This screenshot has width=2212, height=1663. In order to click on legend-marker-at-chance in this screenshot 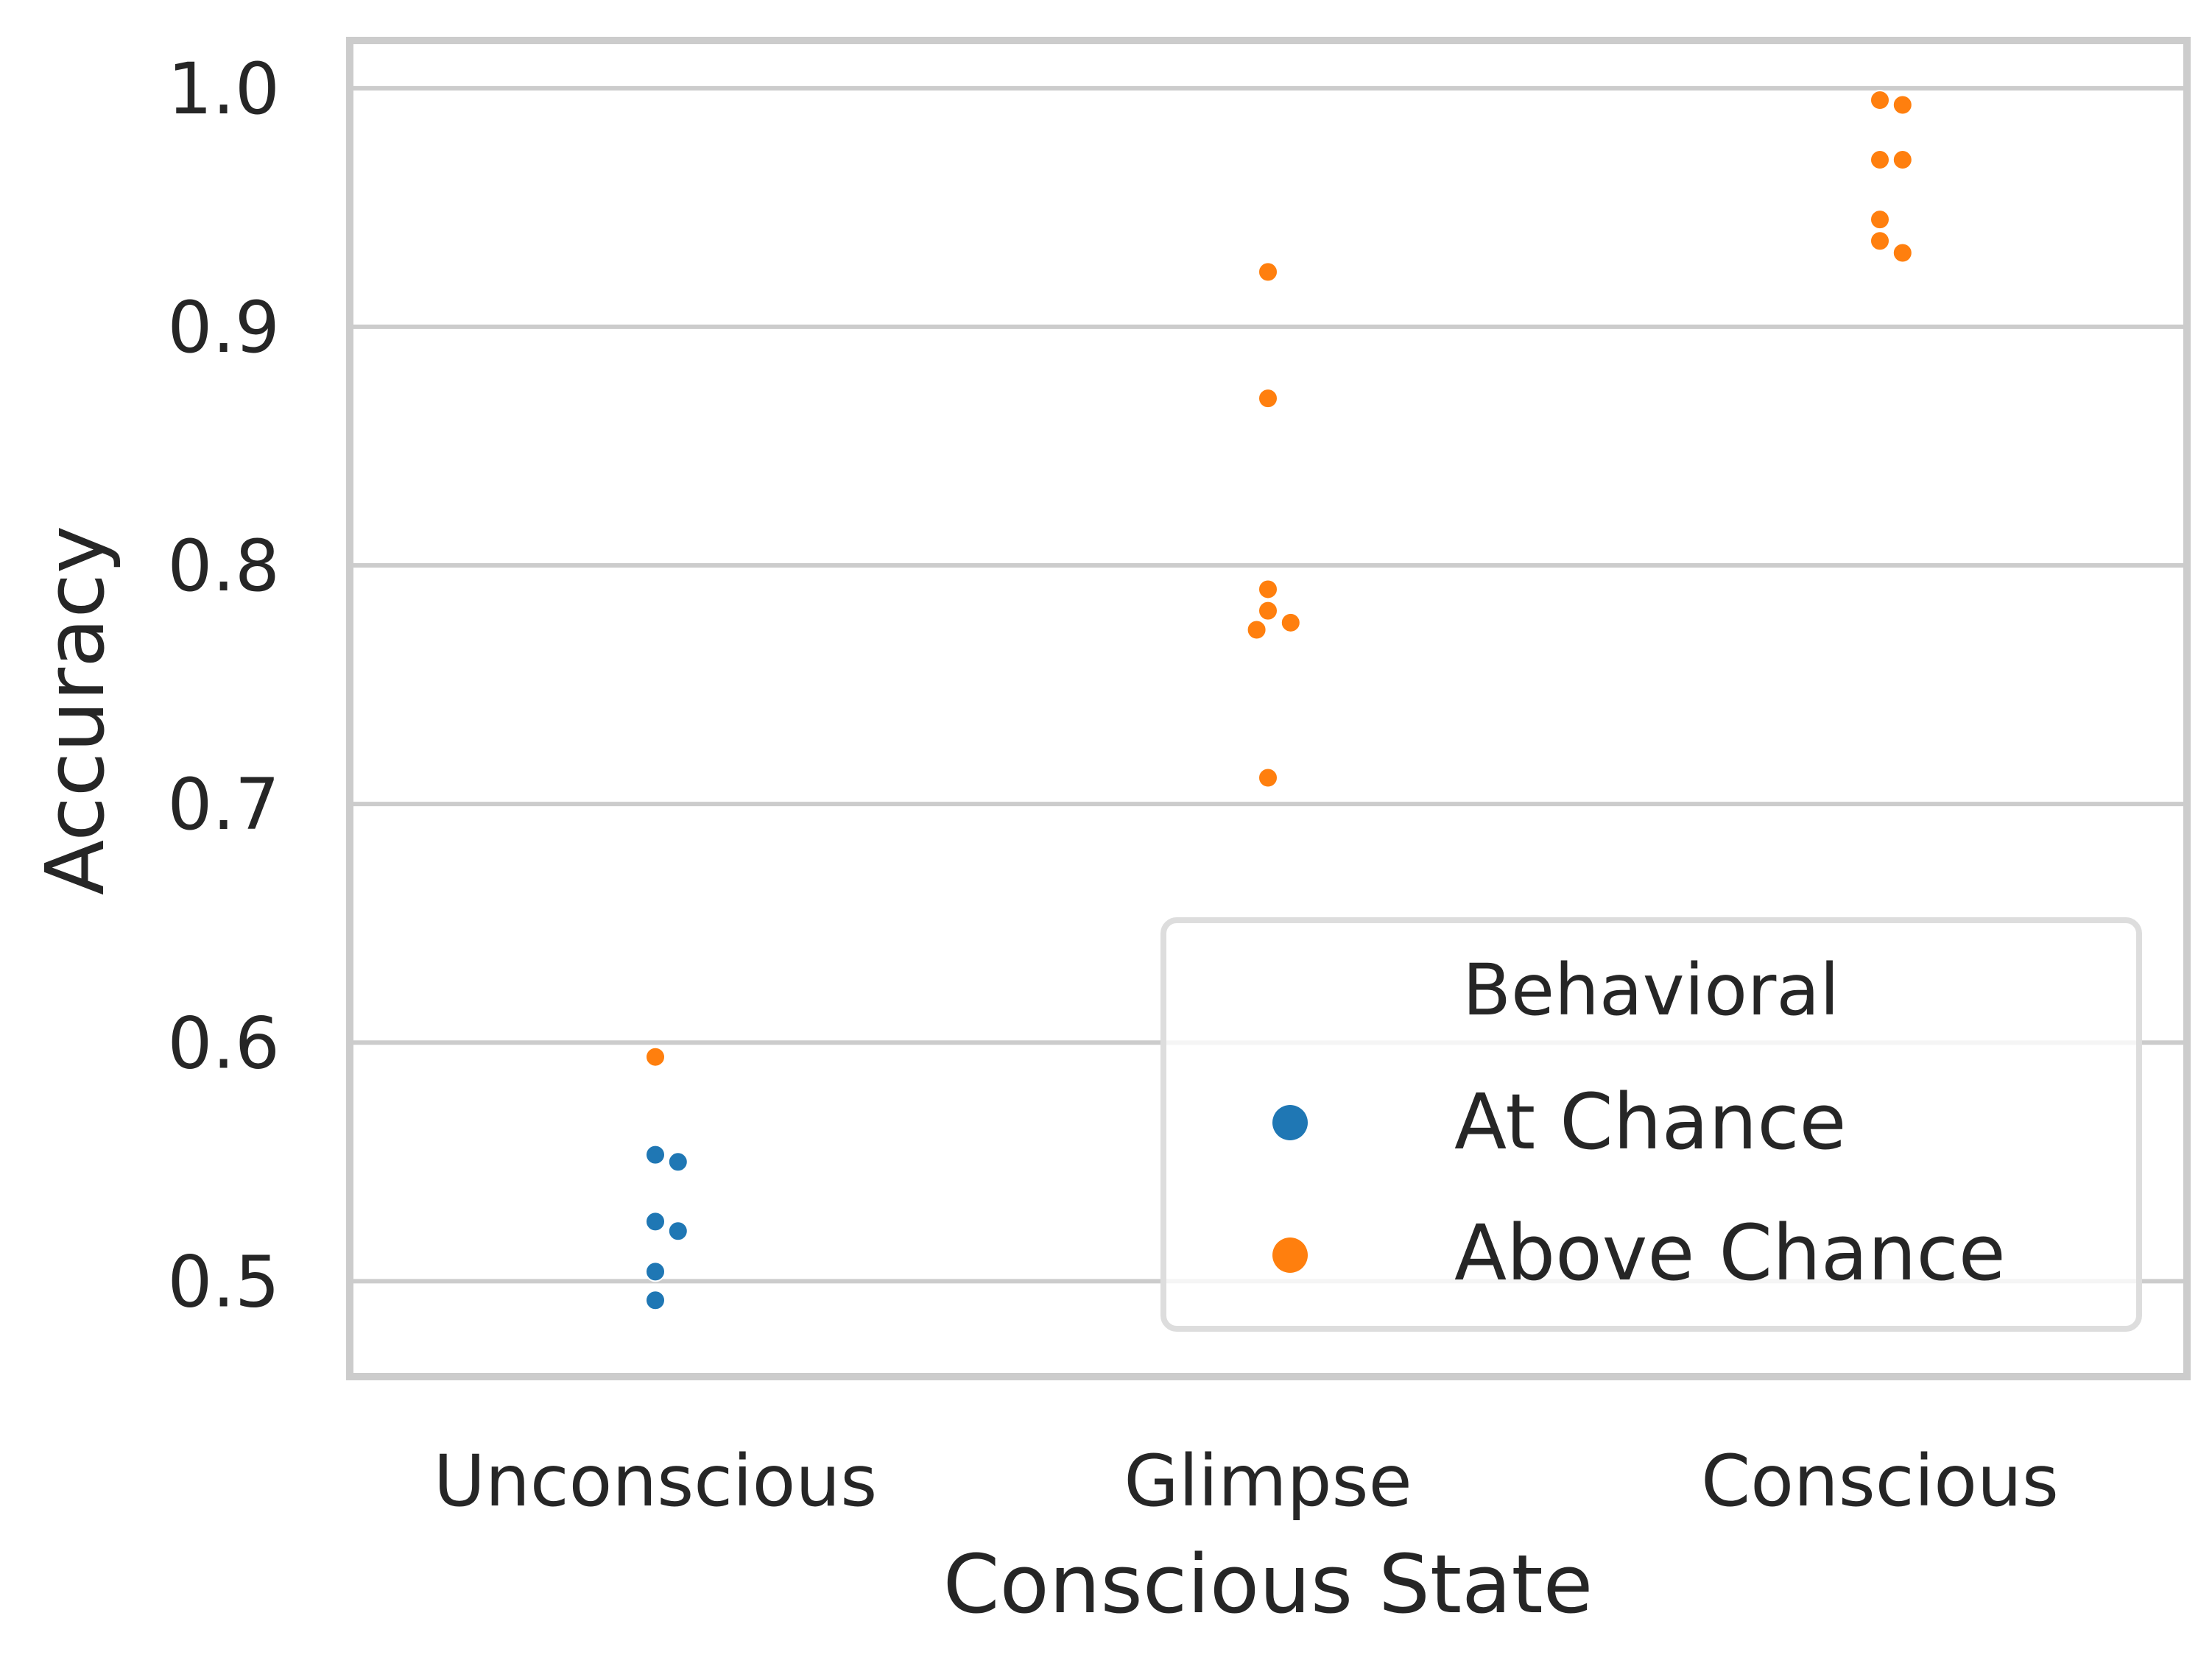, I will do `click(1290, 1122)`.